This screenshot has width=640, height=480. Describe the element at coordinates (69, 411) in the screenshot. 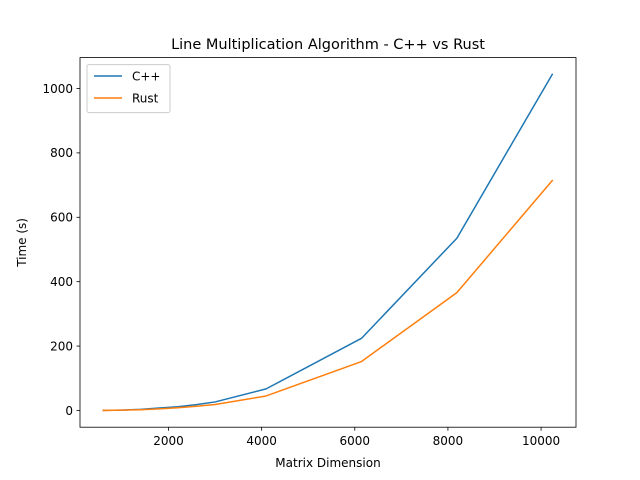

I see `y-tick-label: 0` at that location.